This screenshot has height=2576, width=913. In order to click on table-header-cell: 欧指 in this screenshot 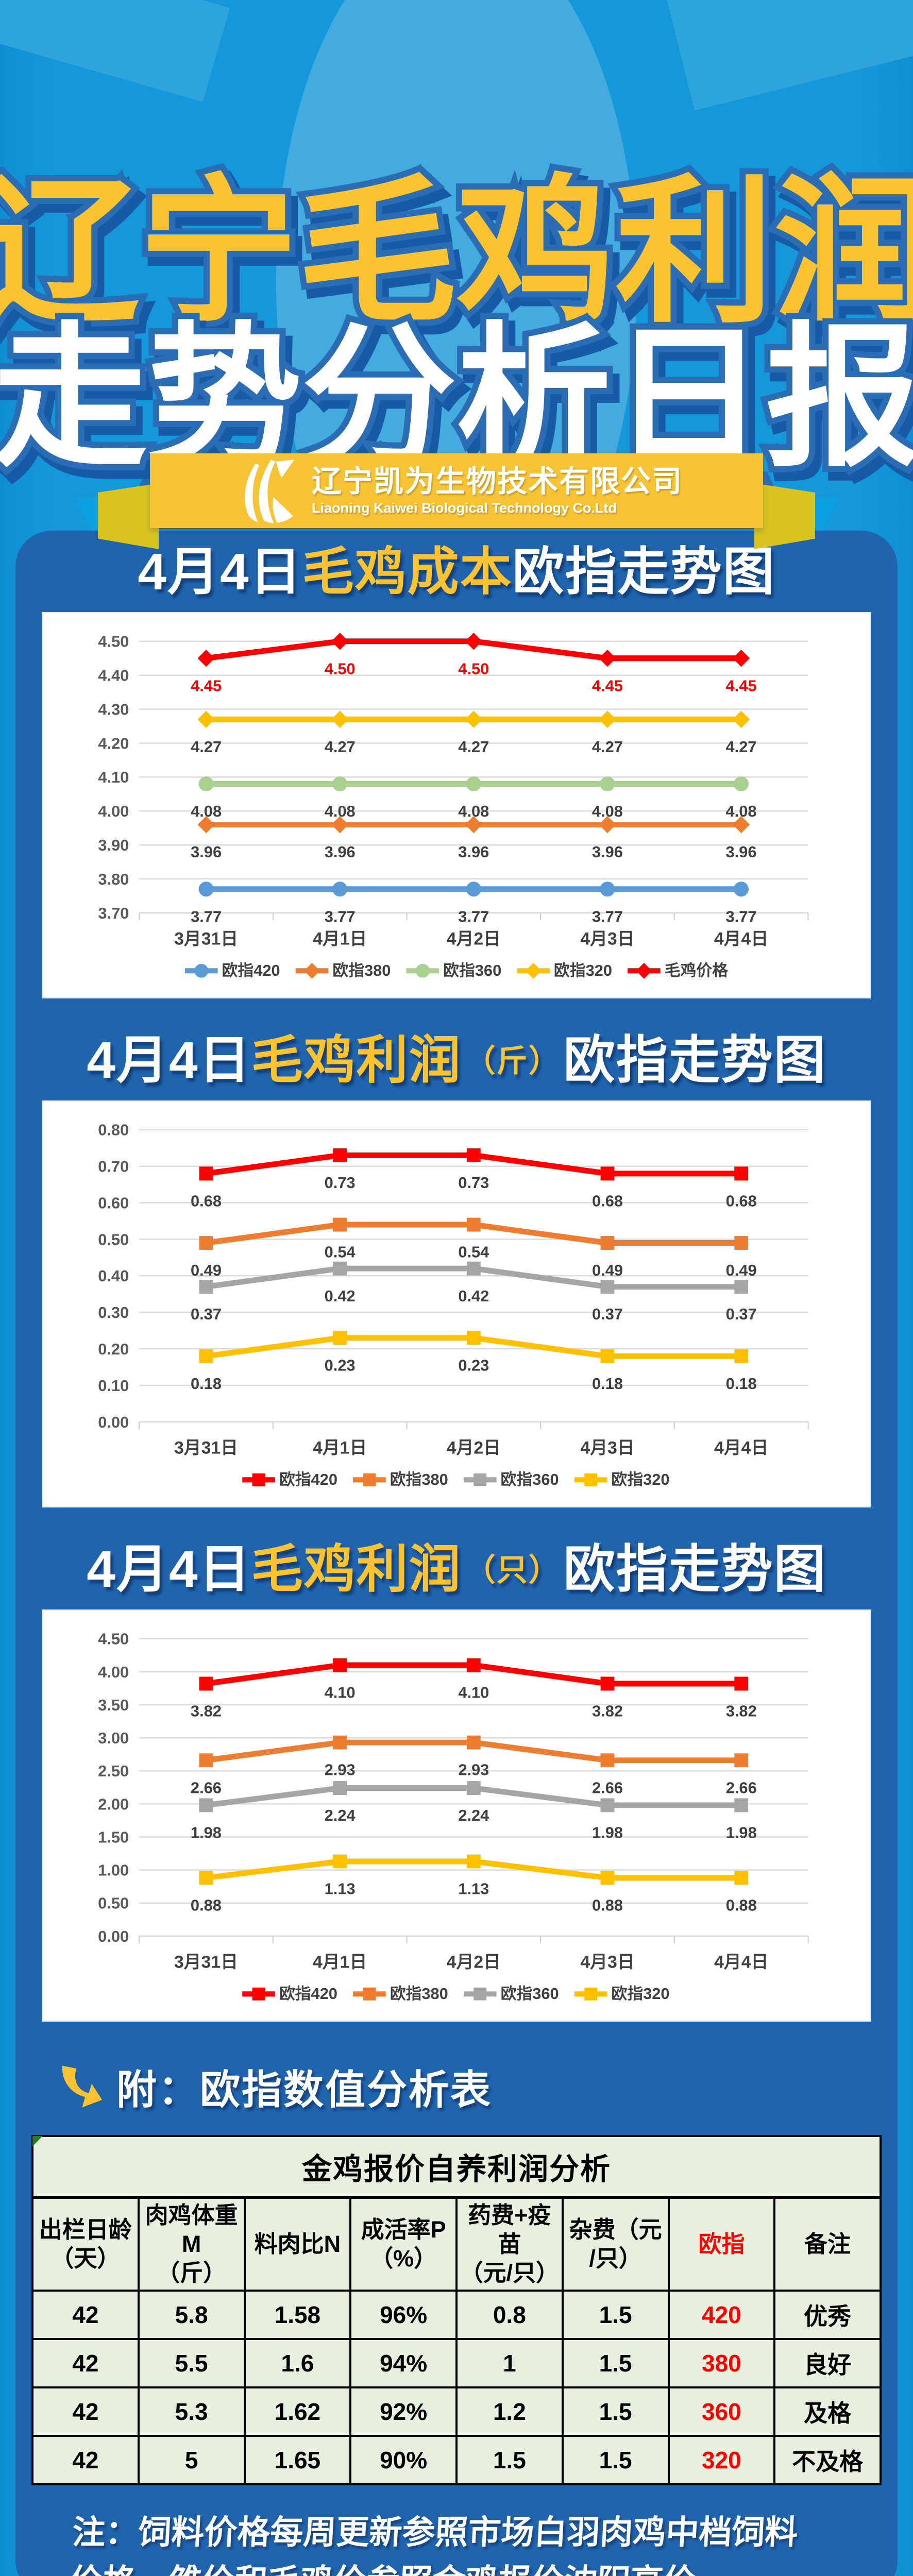, I will do `click(721, 2244)`.